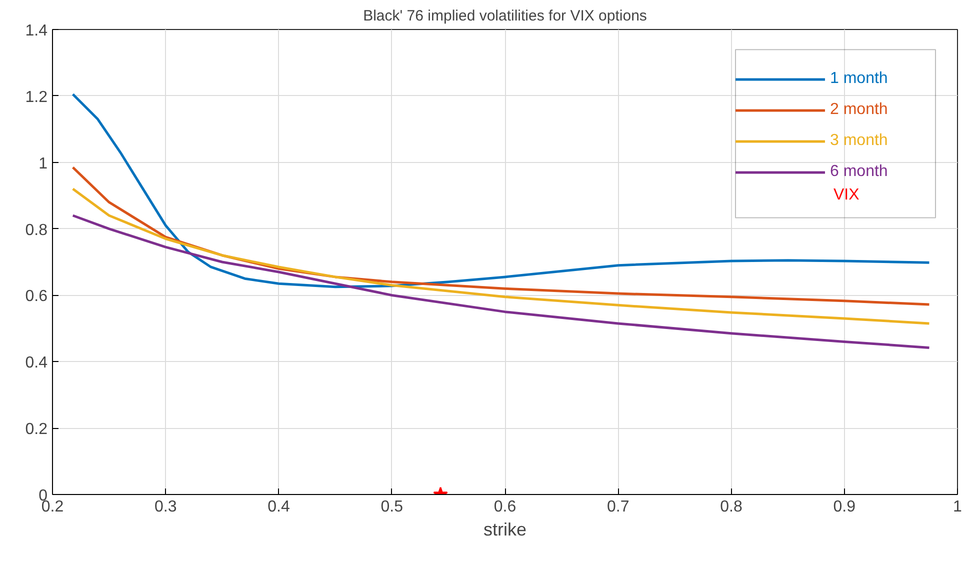  Describe the element at coordinates (859, 172) in the screenshot. I see `text: 6 month` at that location.